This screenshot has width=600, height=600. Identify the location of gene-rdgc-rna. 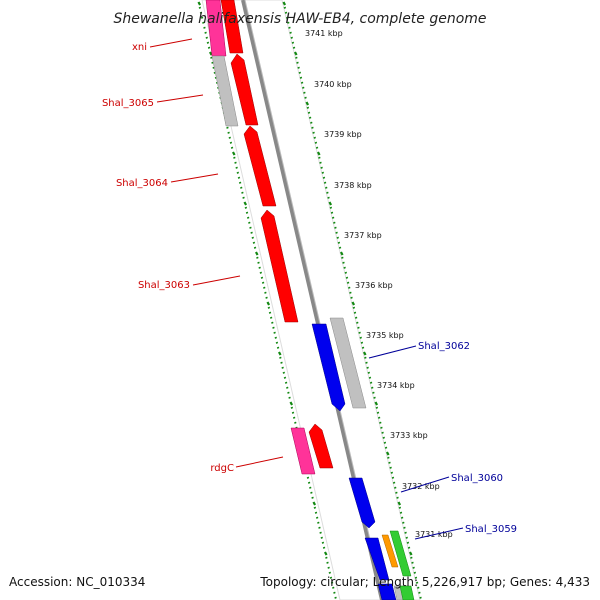
(303, 451).